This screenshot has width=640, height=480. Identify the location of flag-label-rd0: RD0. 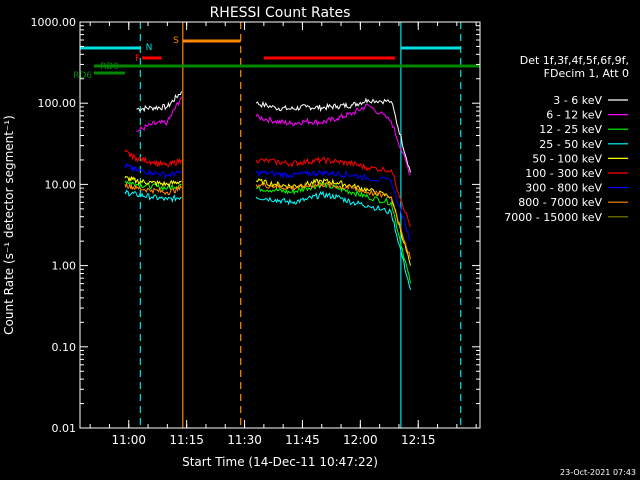
(109, 67).